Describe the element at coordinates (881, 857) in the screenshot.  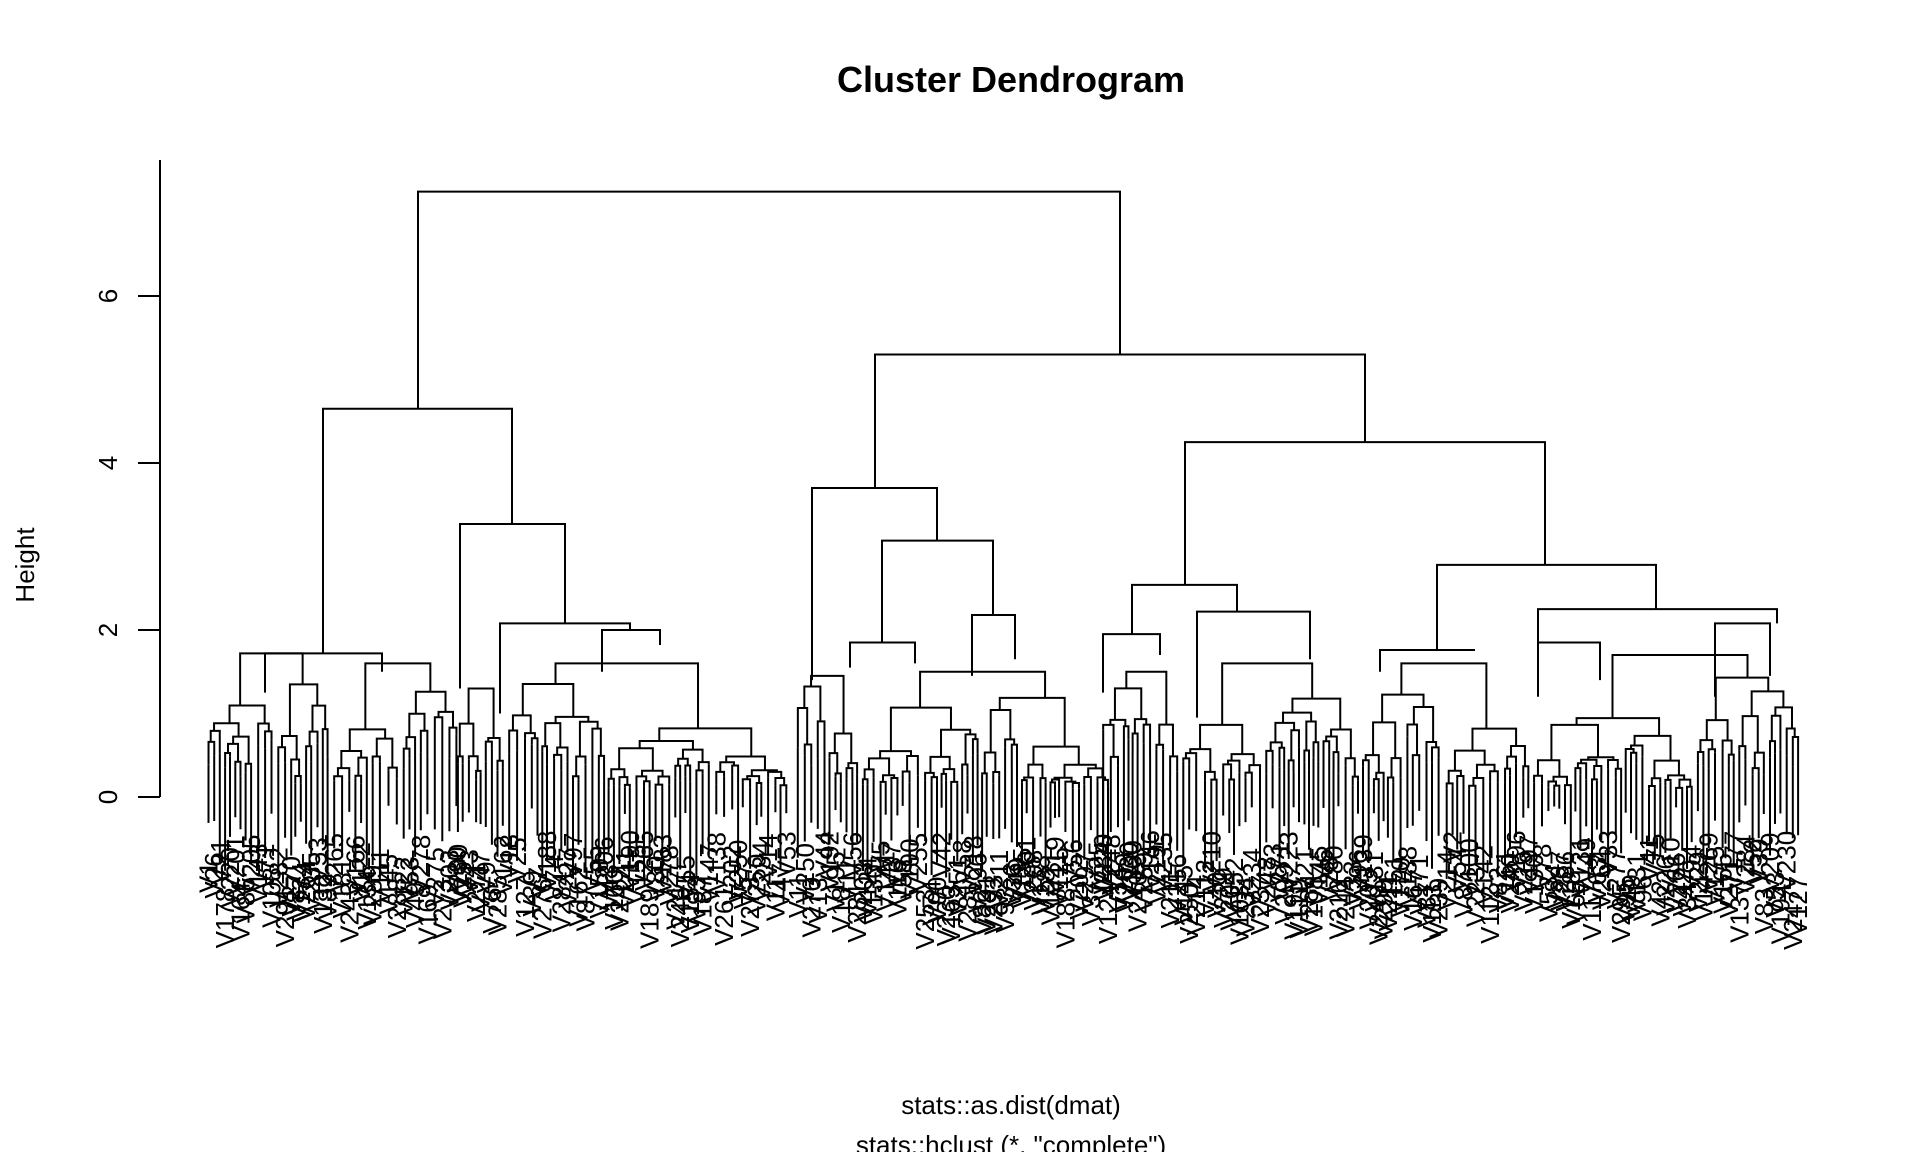
I see `leaf-label: V5` at that location.